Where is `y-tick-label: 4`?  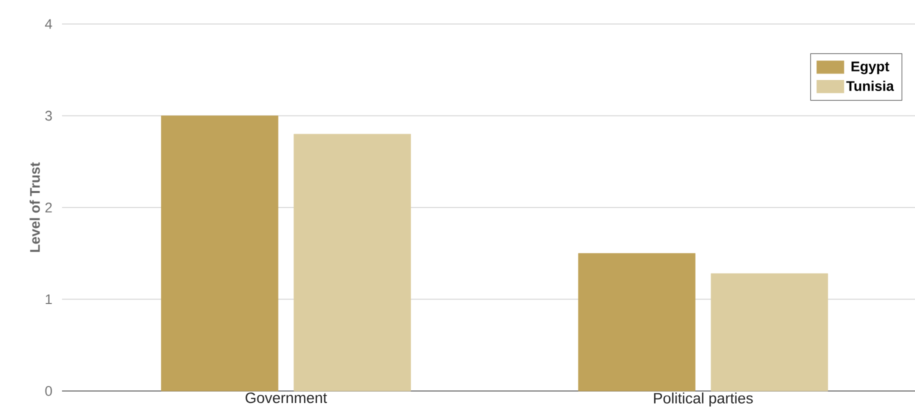
y-tick-label: 4 is located at coordinates (48, 24).